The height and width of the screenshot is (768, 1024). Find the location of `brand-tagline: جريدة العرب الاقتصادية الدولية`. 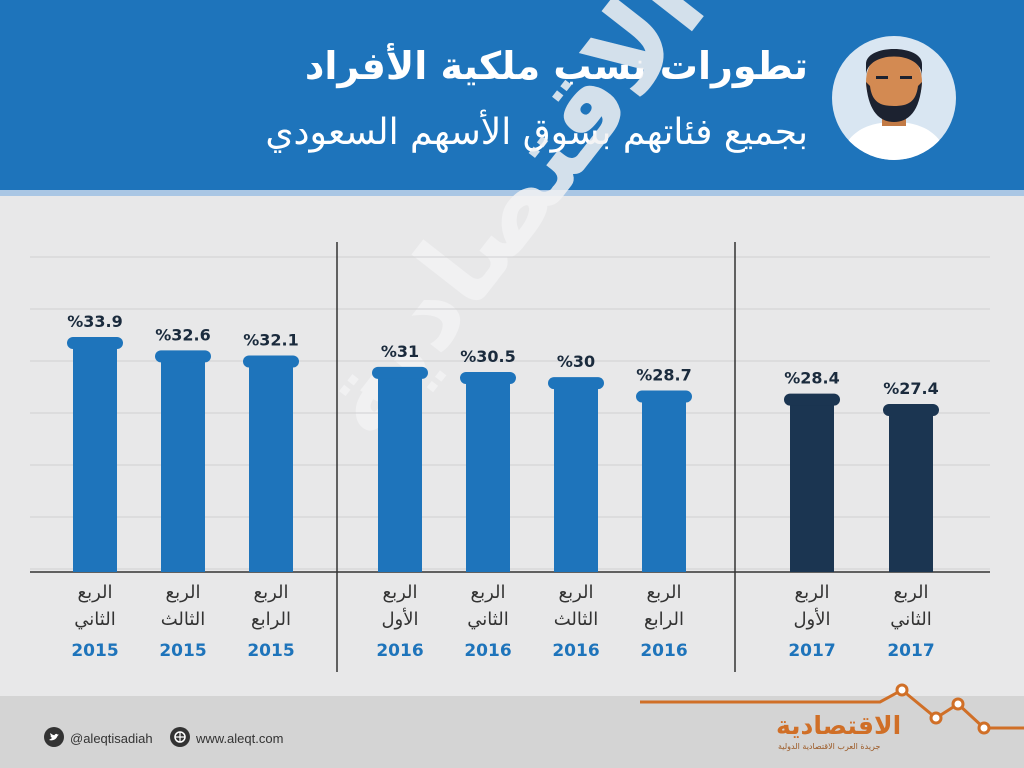

brand-tagline: جريدة العرب الاقتصادية الدولية is located at coordinates (829, 746).